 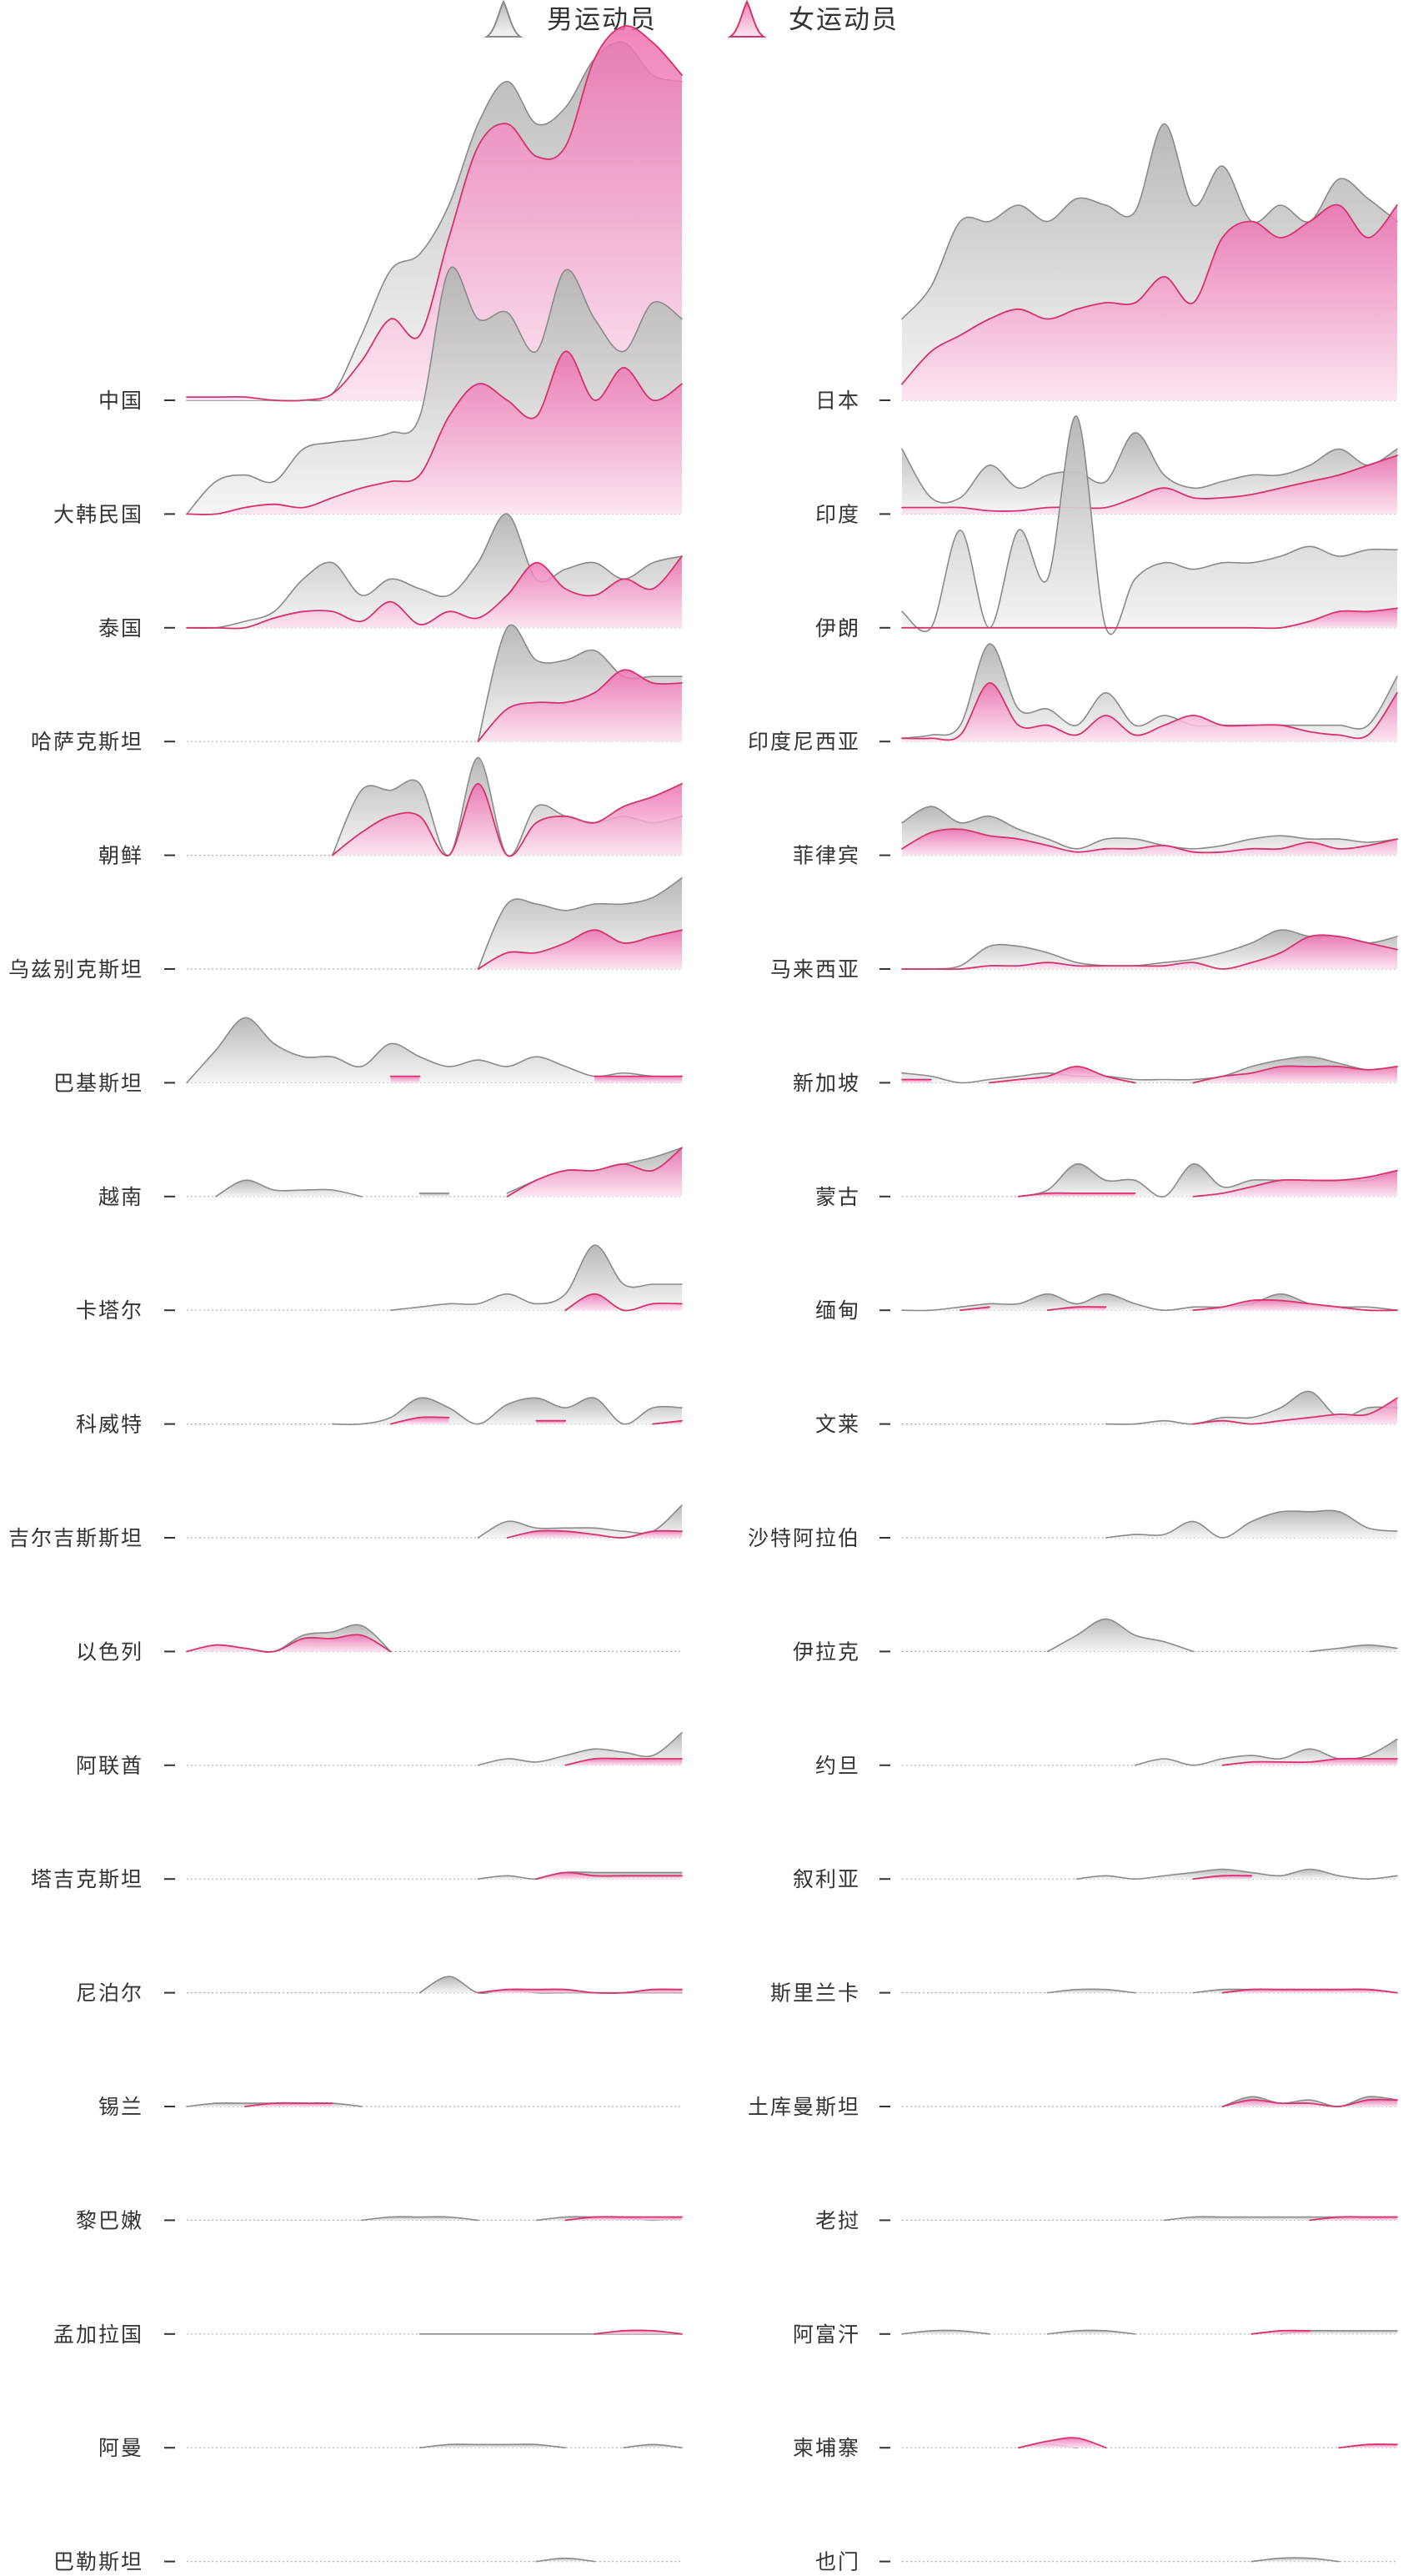 I want to click on row-label: 巴勒斯坦, so click(x=98, y=2562).